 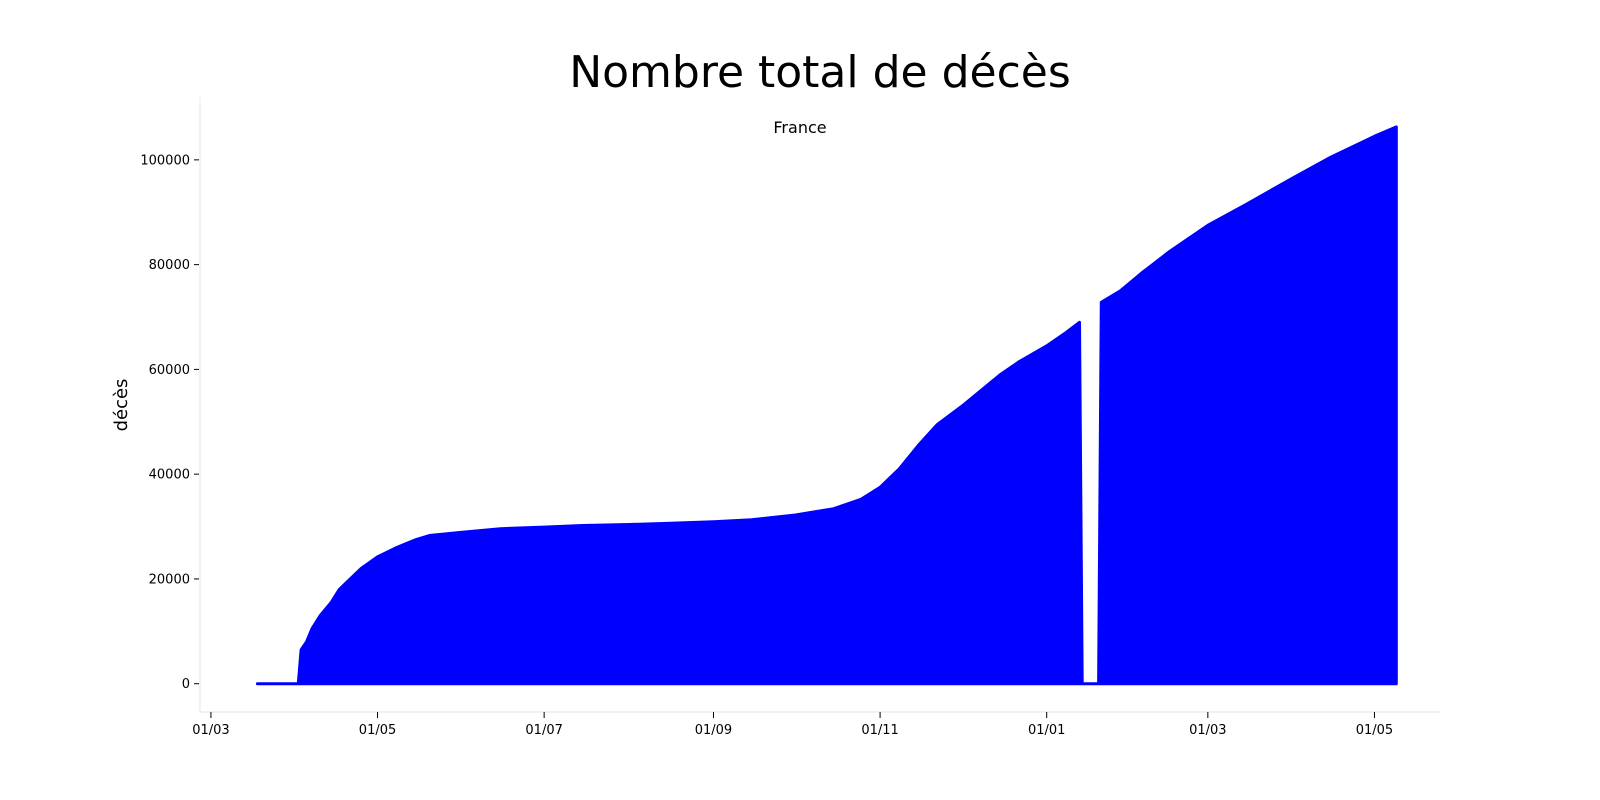 What do you see at coordinates (879, 730) in the screenshot?
I see `x-tick-label: 01/11` at bounding box center [879, 730].